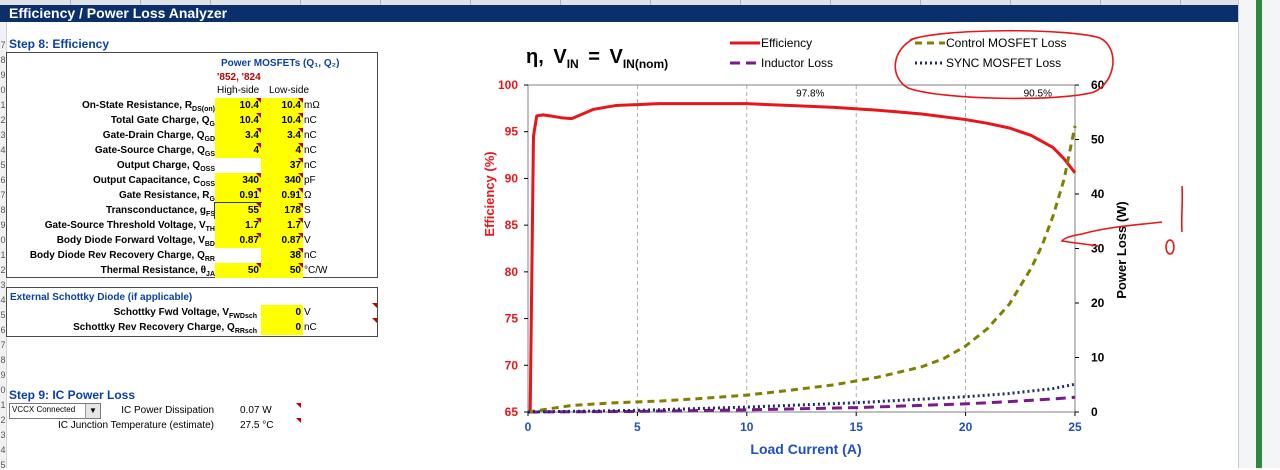 The height and width of the screenshot is (470, 1280). Describe the element at coordinates (238, 270) in the screenshot. I see `high-side-input: 50` at that location.